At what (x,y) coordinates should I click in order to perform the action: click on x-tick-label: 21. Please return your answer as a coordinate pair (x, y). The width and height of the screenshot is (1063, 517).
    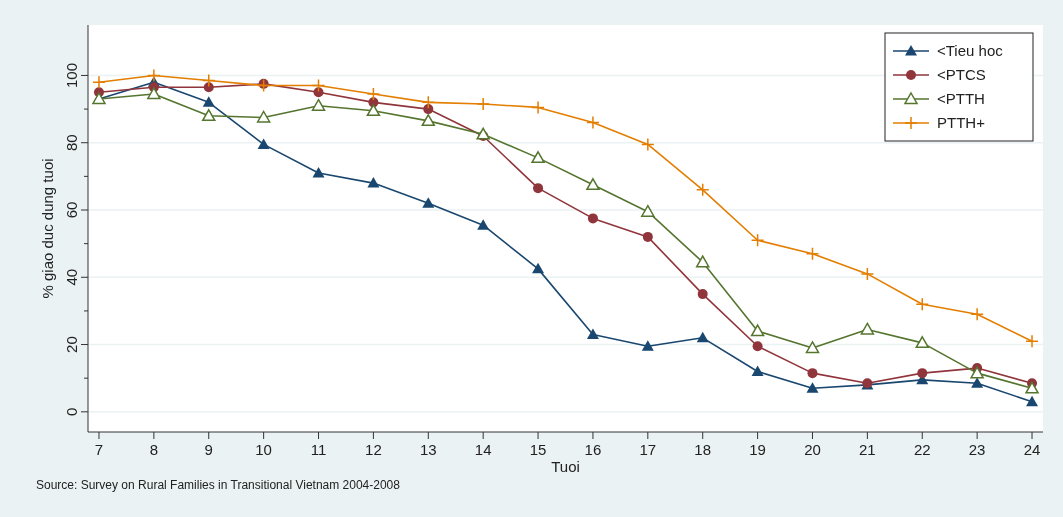
    Looking at the image, I should click on (867, 449).